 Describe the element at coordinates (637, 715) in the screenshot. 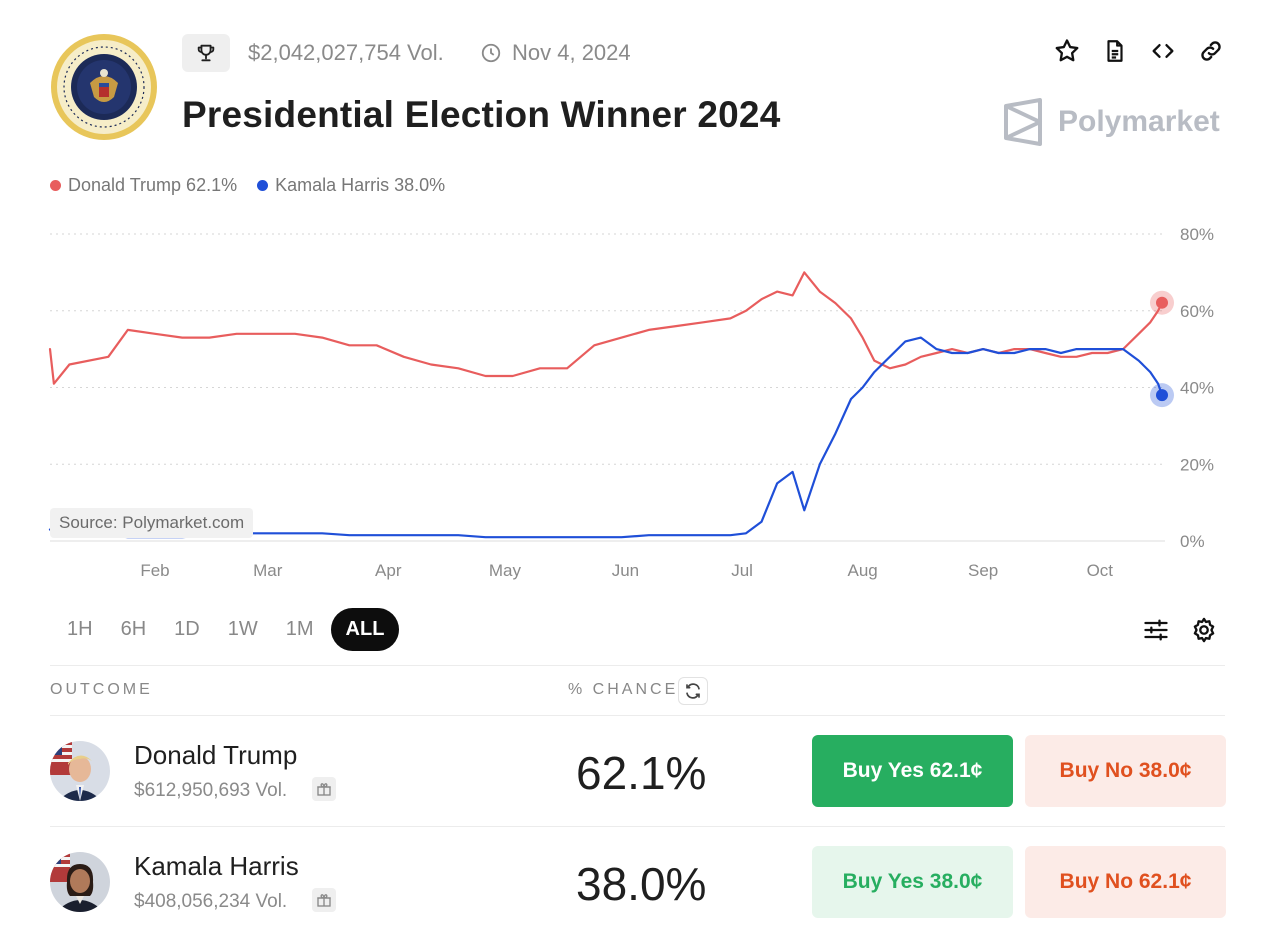

I see `divider-header` at that location.